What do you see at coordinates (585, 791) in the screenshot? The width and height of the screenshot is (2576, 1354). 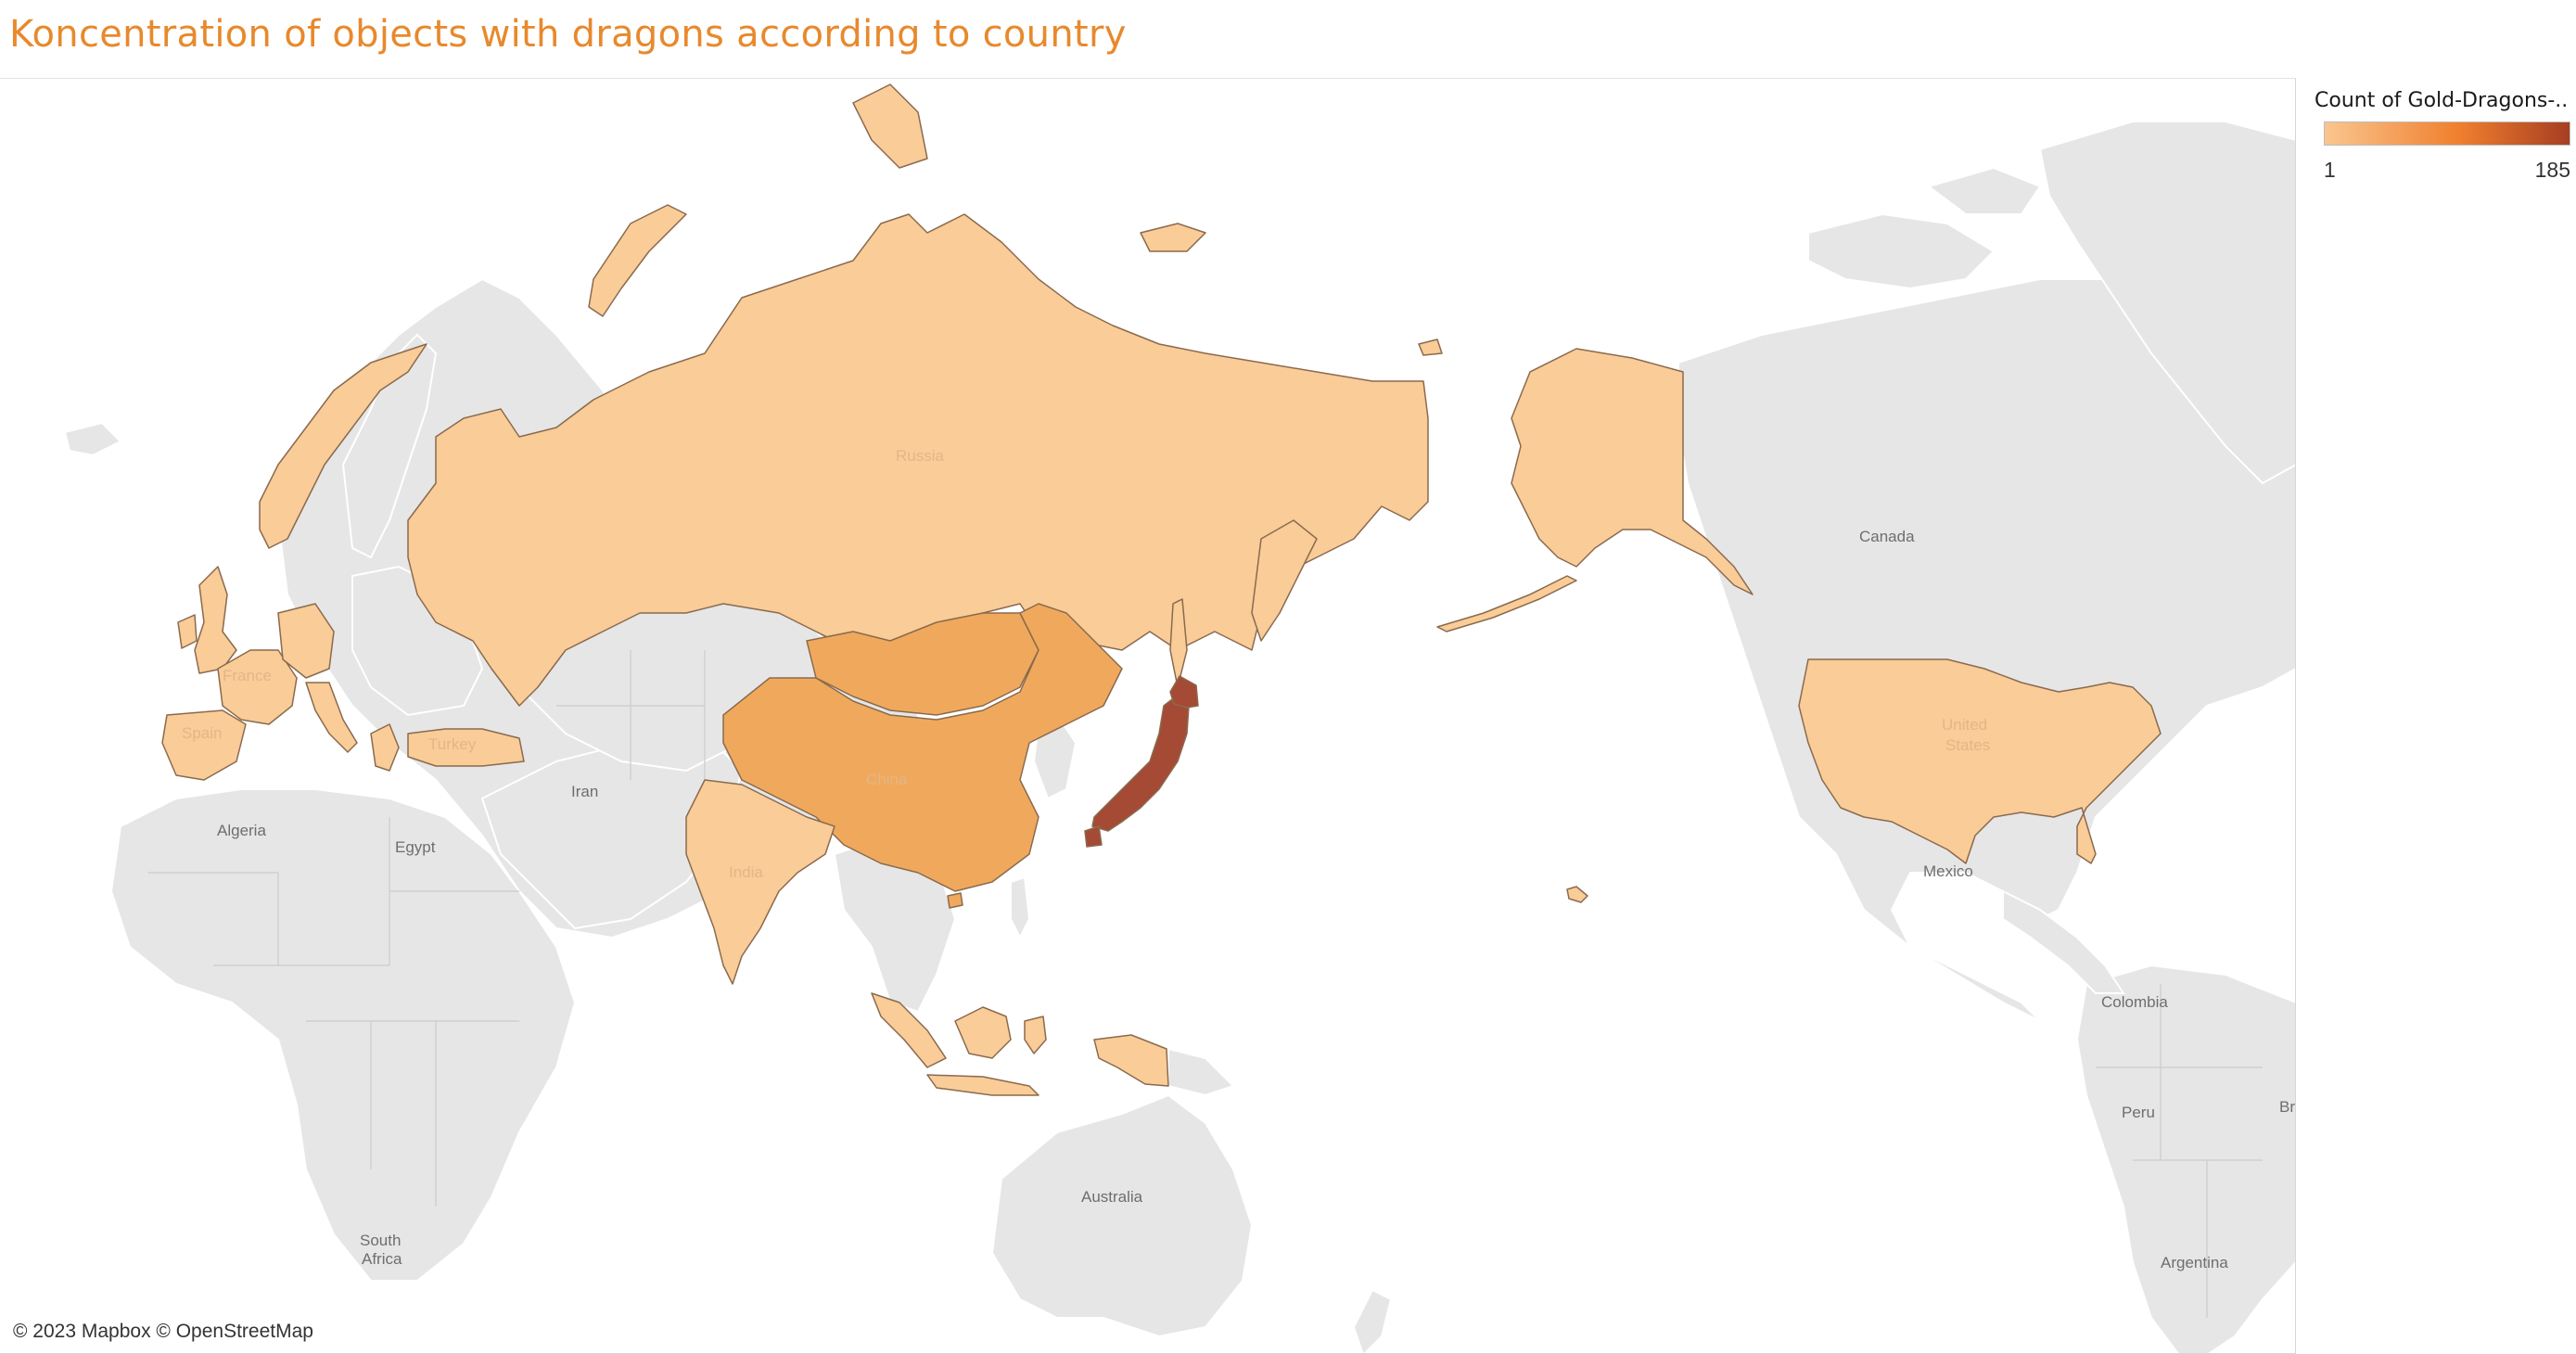 I see `label-iran: Iran` at bounding box center [585, 791].